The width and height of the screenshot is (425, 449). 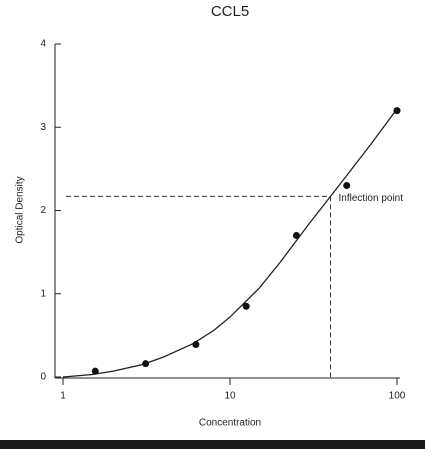 What do you see at coordinates (43, 44) in the screenshot?
I see `y-tick-label: 4` at bounding box center [43, 44].